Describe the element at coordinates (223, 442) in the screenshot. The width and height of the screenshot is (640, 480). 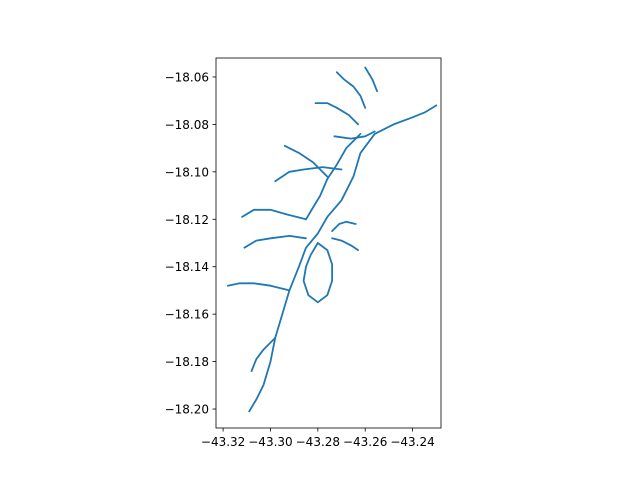
I see `x-tick-label: −43.32` at that location.